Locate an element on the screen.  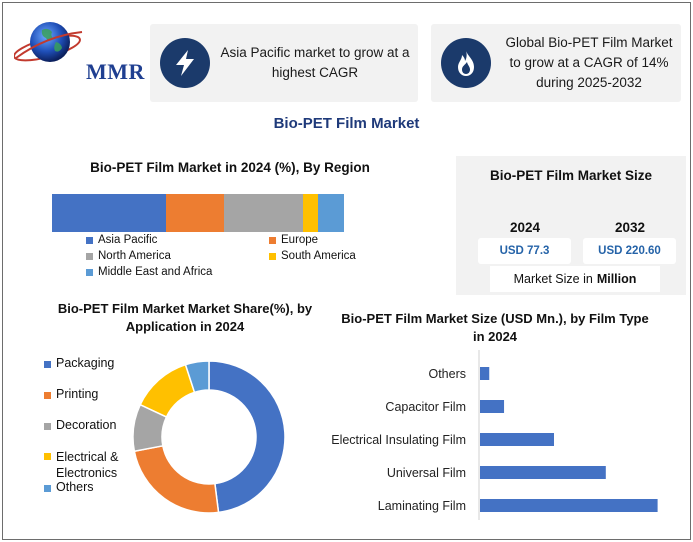
application-legend-item-decoration: Decoration is located at coordinates (80, 425).